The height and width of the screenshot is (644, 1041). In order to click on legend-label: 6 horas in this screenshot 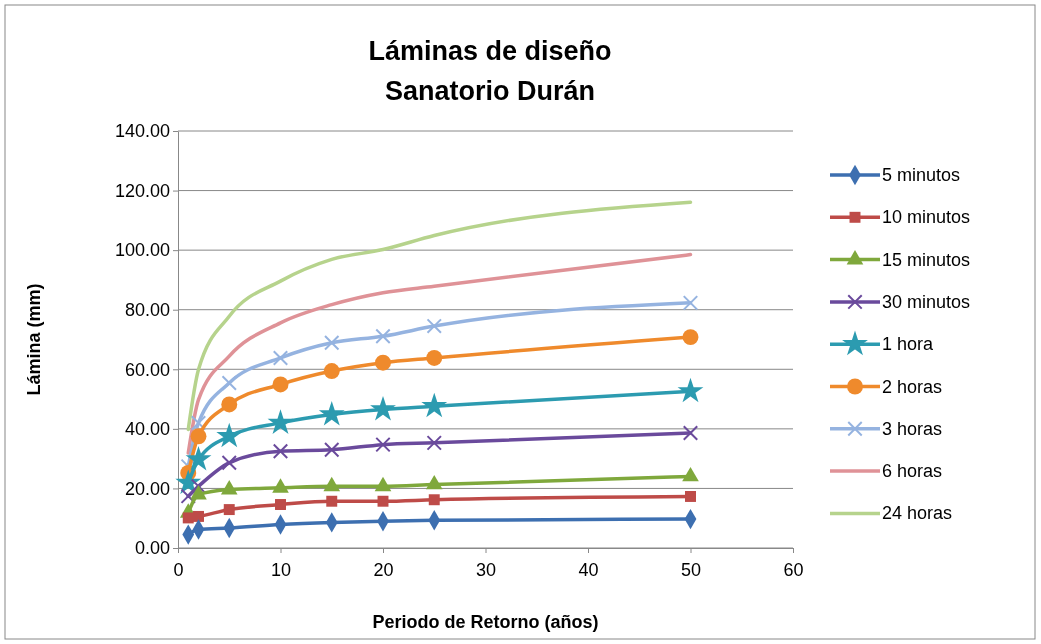, I will do `click(912, 471)`.